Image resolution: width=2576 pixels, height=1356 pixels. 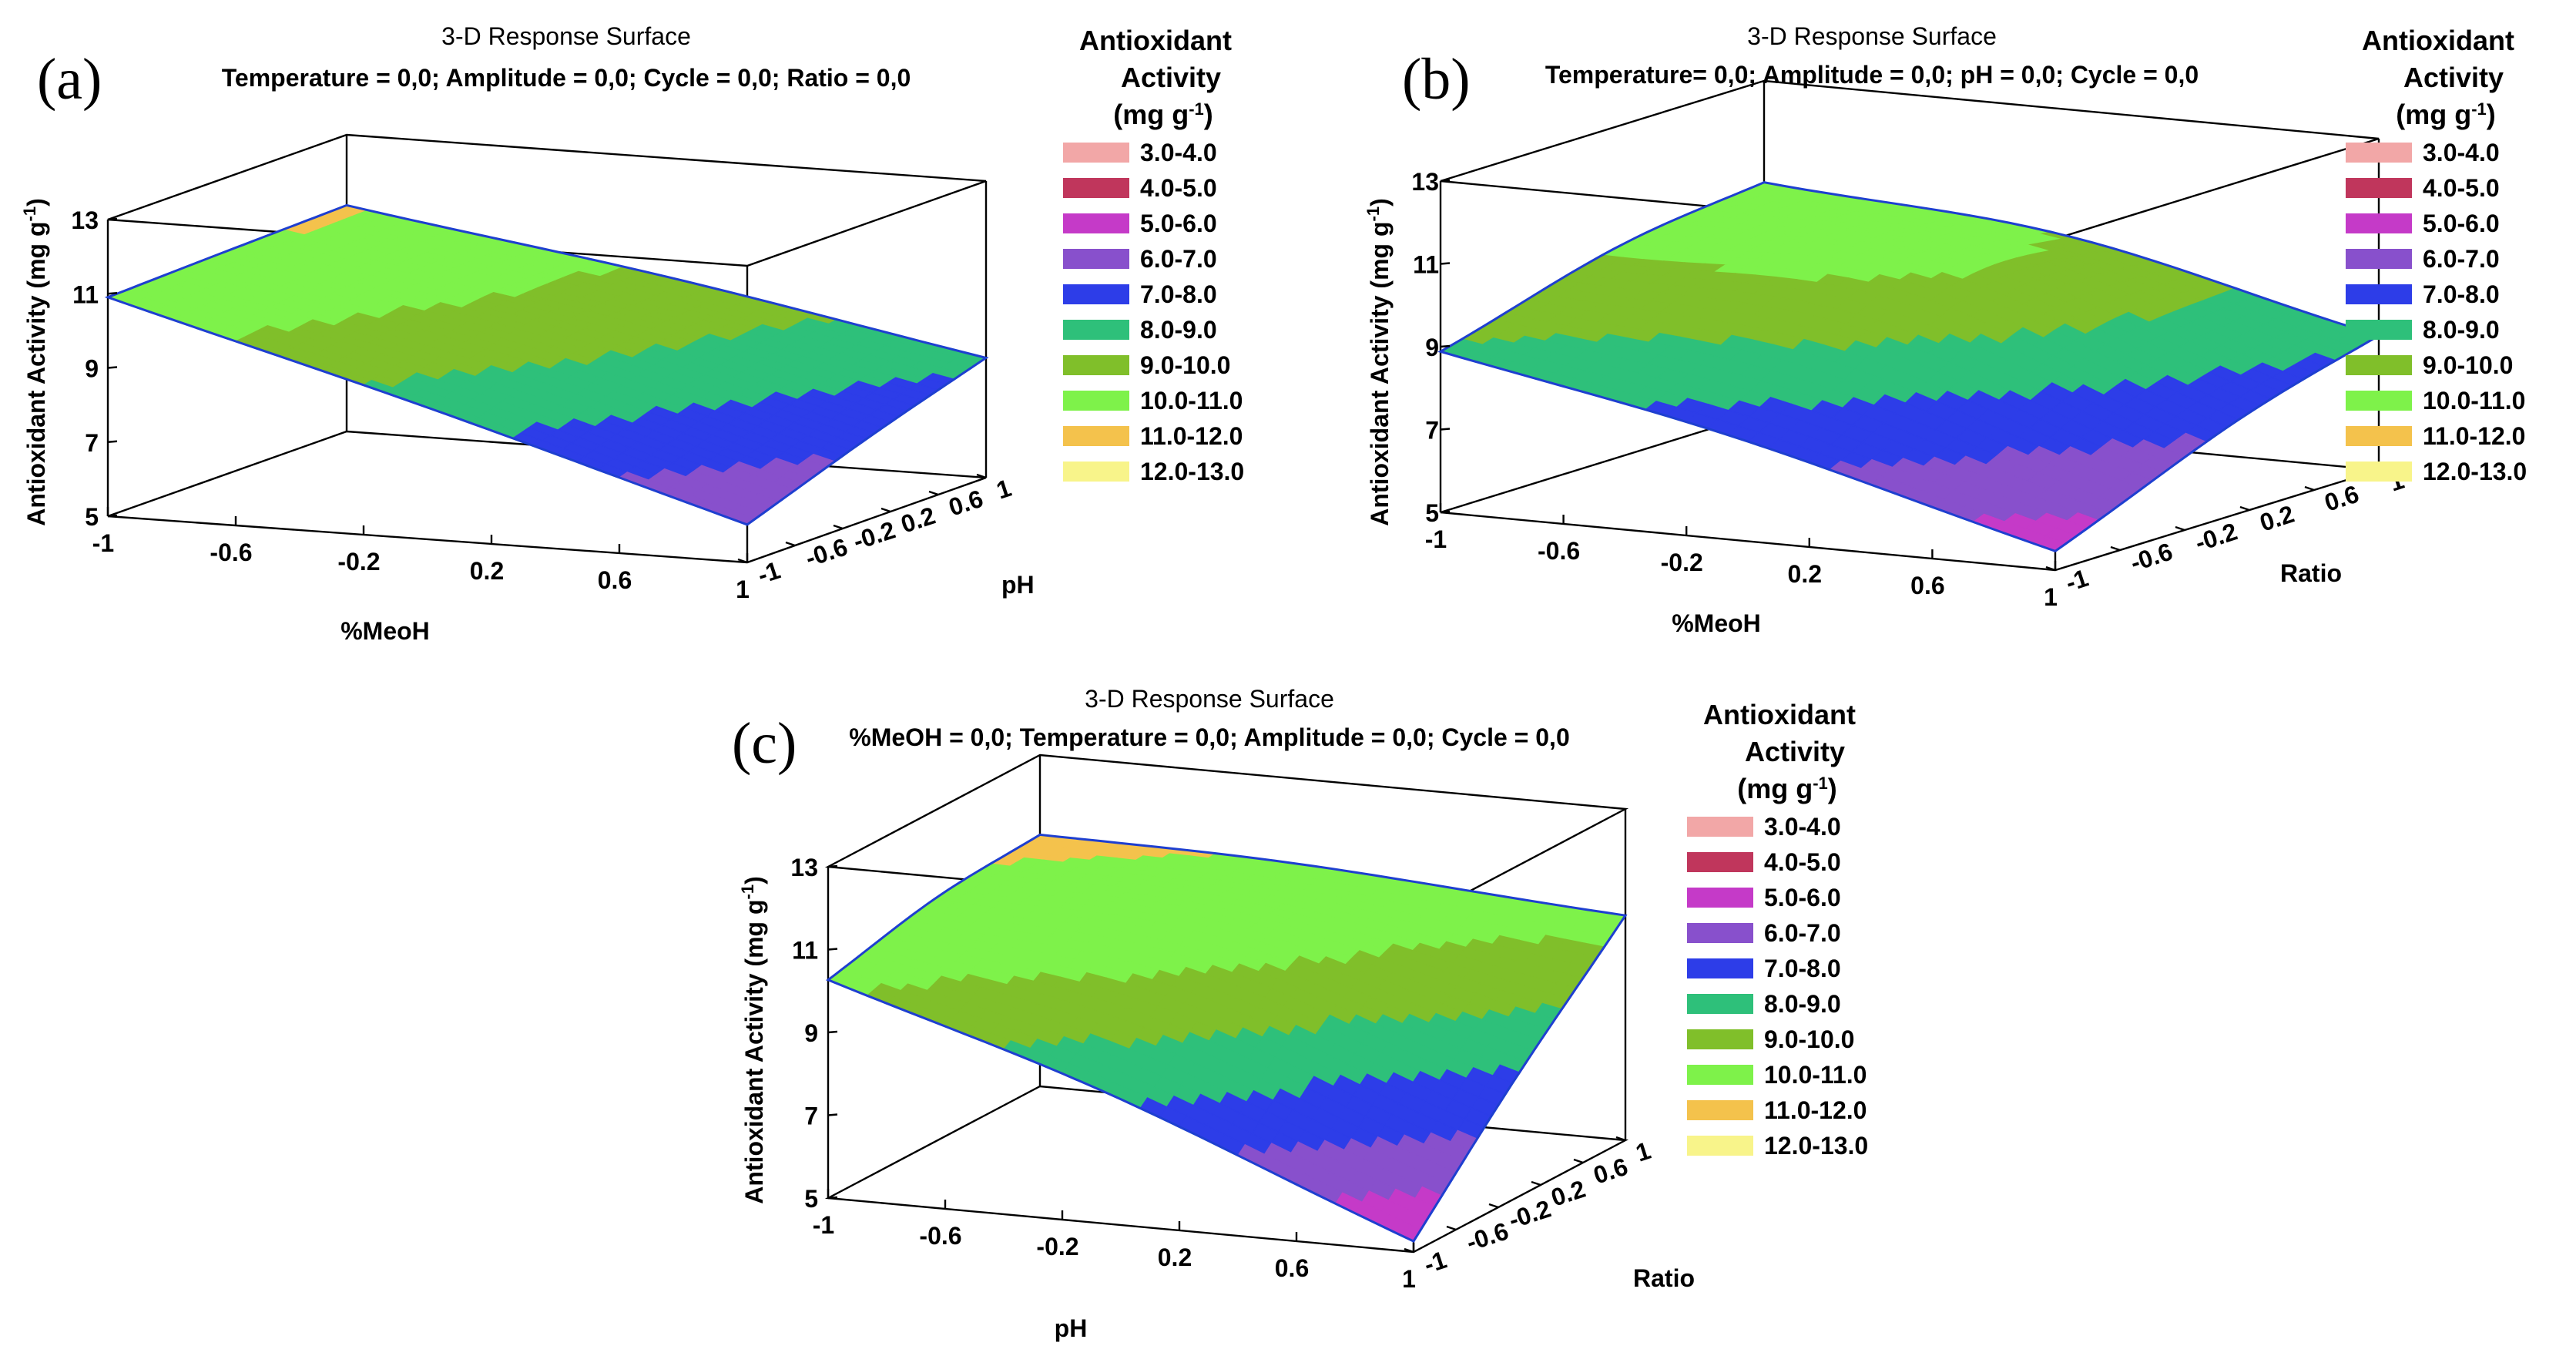 I want to click on x-tick-label: -1, so click(x=823, y=1225).